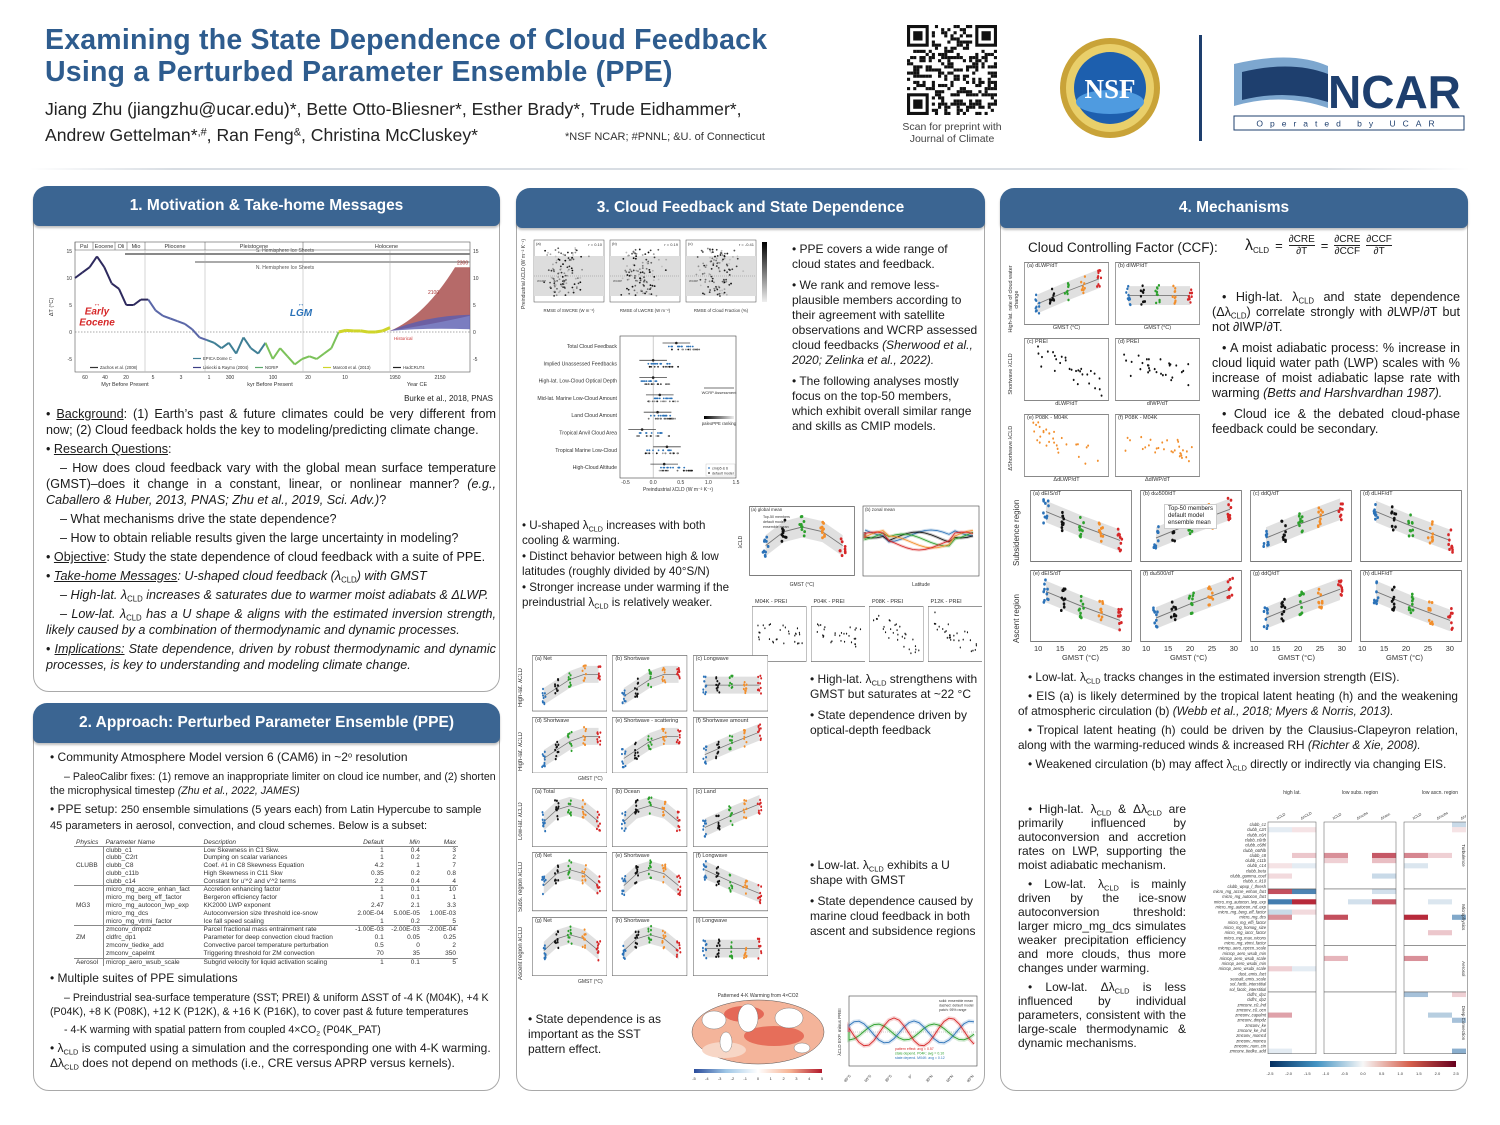 This screenshot has height=1125, width=1500. What do you see at coordinates (580, 364) in the screenshot?
I see `category-label: Implied Unassessed Feedbacks` at bounding box center [580, 364].